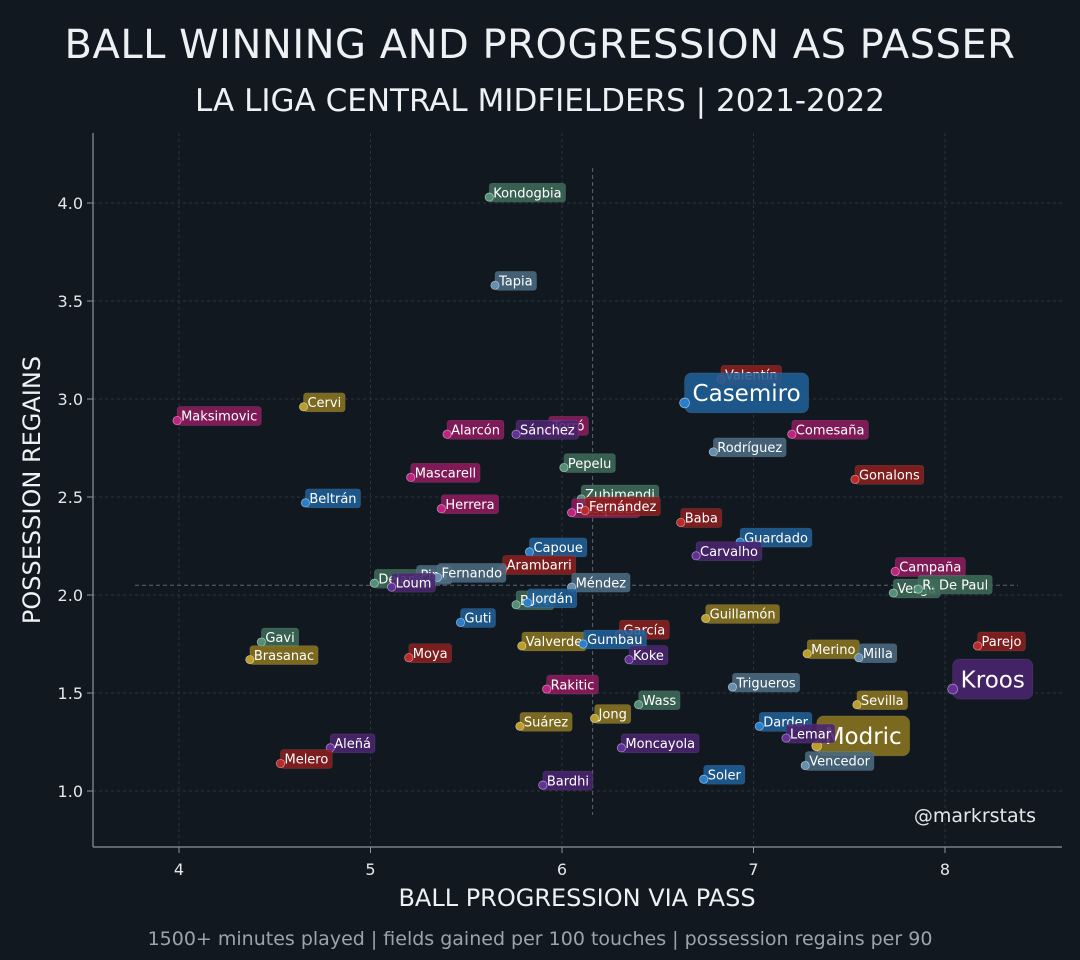 This screenshot has width=1080, height=960. I want to click on player-point: Alarcón, so click(473, 429).